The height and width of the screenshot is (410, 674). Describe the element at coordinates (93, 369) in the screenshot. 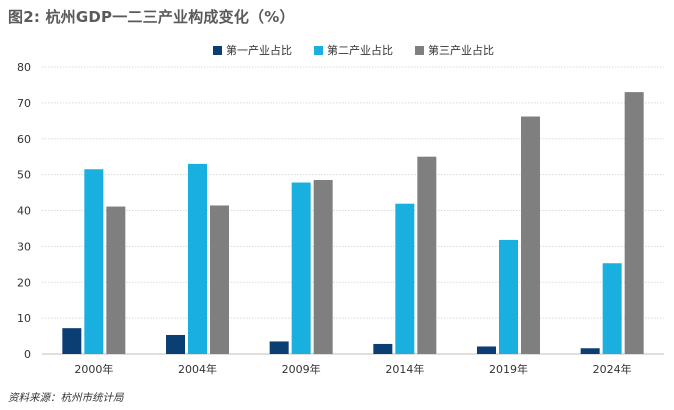

I see `x-tick-label: 2000年` at that location.